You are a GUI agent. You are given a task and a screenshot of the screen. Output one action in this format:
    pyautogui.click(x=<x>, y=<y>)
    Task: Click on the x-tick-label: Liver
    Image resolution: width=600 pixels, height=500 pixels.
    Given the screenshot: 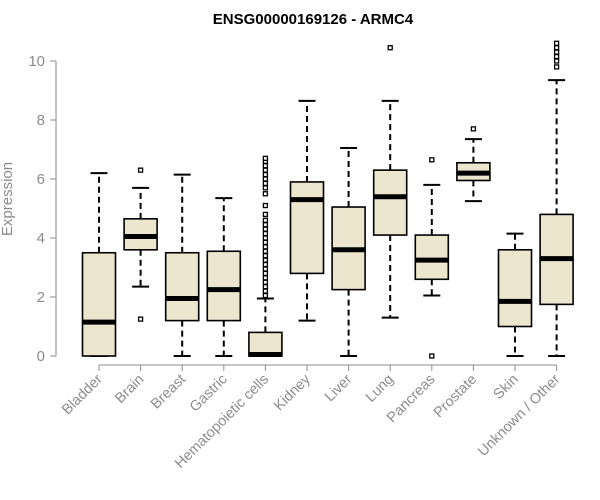 What is the action you would take?
    pyautogui.click(x=339, y=388)
    